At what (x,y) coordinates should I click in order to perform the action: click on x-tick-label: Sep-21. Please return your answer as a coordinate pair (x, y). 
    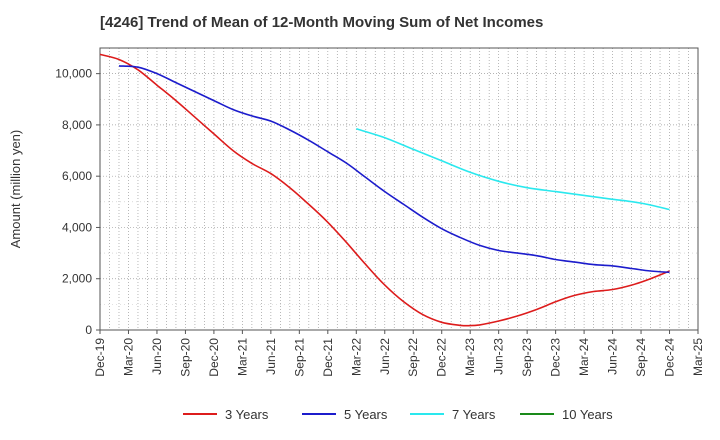
    Looking at the image, I should click on (299, 357).